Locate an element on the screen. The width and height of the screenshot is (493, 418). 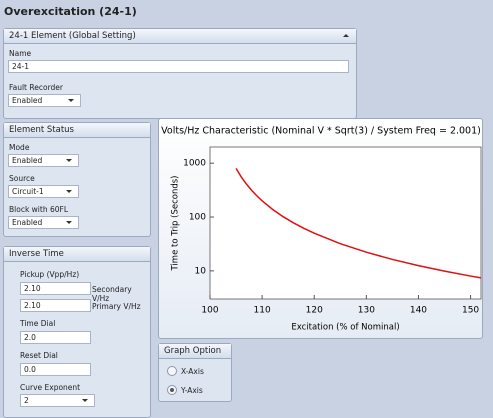
radio-label: X-Axis is located at coordinates (192, 371).